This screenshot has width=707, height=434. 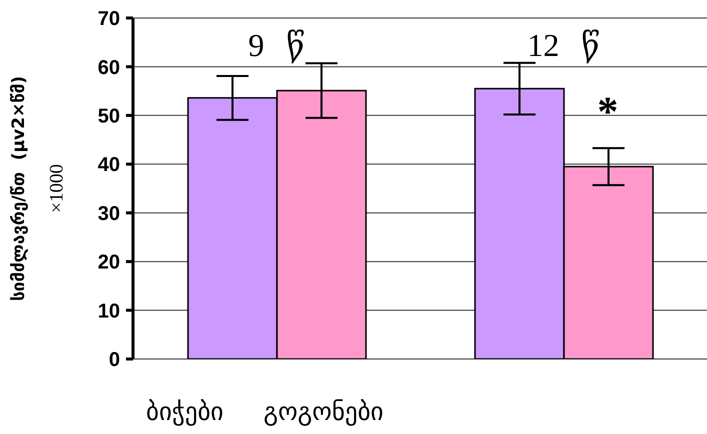 I want to click on series-label: გოგონები, so click(x=323, y=412).